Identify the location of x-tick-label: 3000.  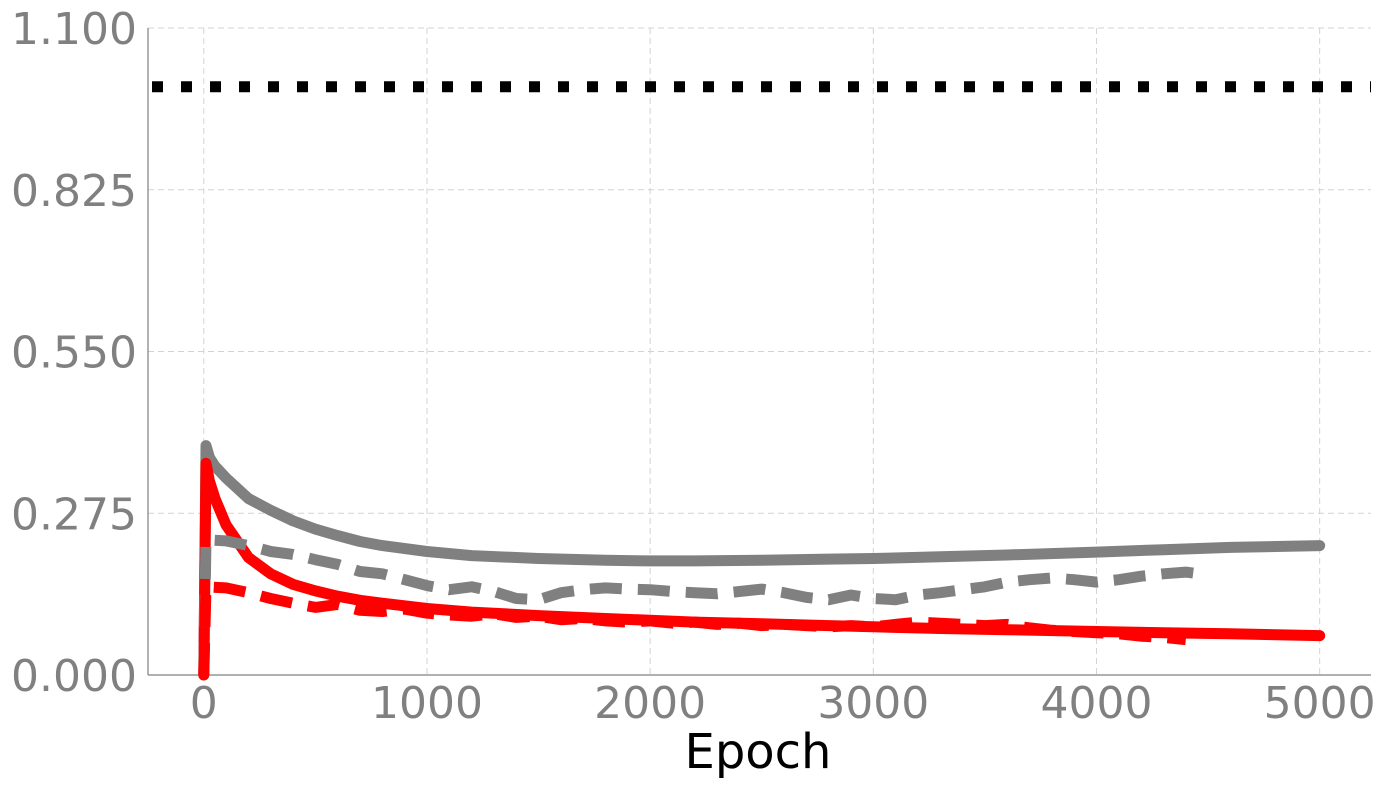
(873, 703).